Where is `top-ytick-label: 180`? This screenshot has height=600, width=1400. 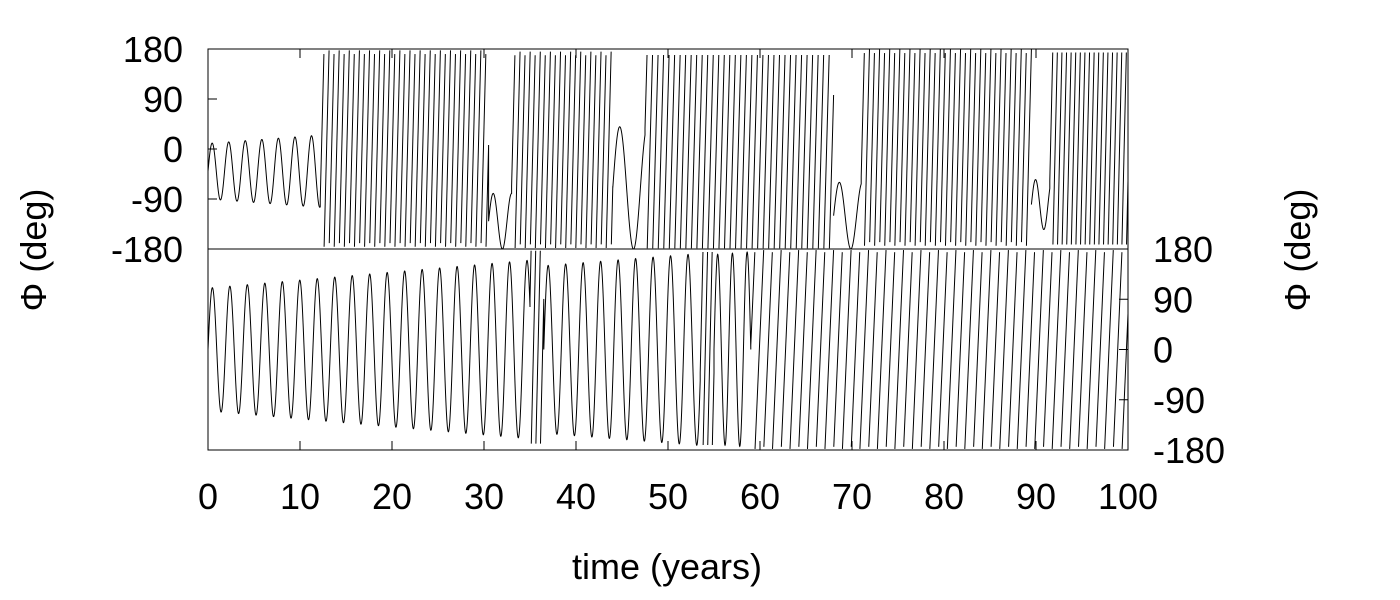
top-ytick-label: 180 is located at coordinates (153, 49).